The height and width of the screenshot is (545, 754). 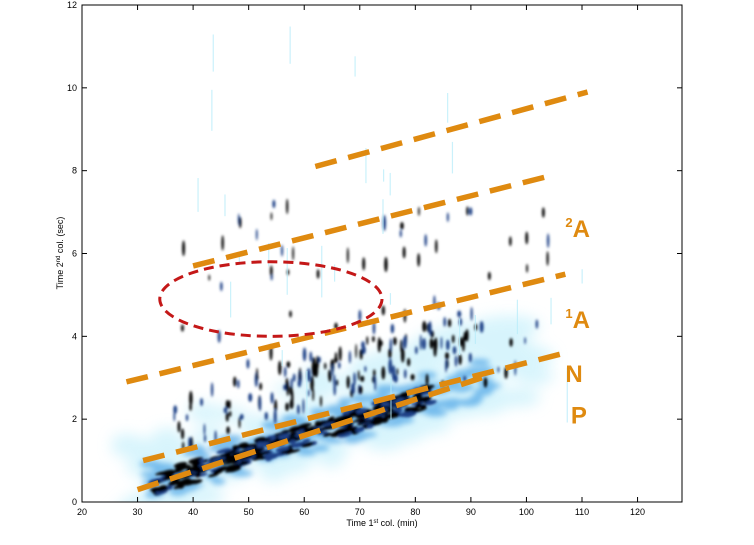 What do you see at coordinates (577, 320) in the screenshot?
I see `region-label: 1A` at bounding box center [577, 320].